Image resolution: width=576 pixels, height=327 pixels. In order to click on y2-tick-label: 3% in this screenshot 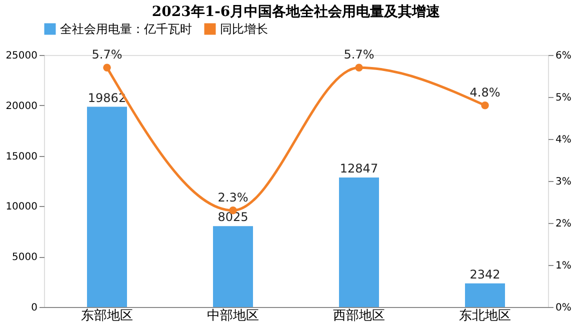, I will do `click(564, 182)`.